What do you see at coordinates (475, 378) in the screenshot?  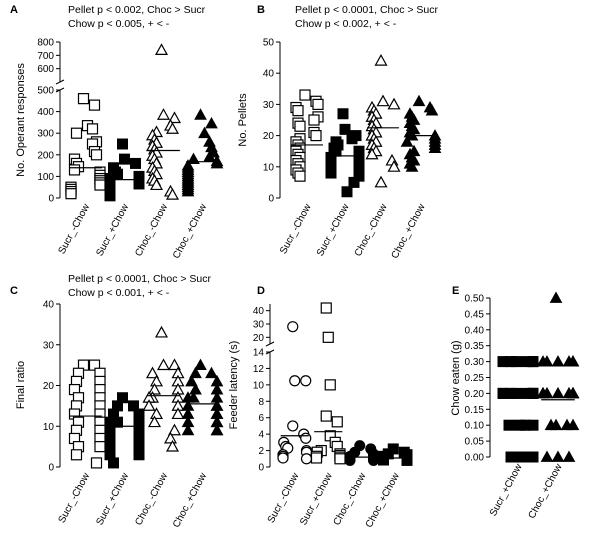 I see `y-tick-label: 0.25` at bounding box center [475, 378].